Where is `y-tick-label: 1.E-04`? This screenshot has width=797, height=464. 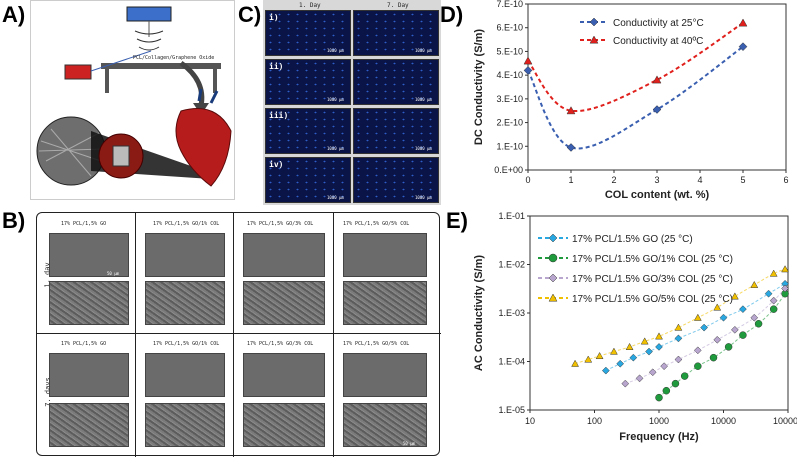 y-tick-label: 1.E-04 is located at coordinates (511, 362).